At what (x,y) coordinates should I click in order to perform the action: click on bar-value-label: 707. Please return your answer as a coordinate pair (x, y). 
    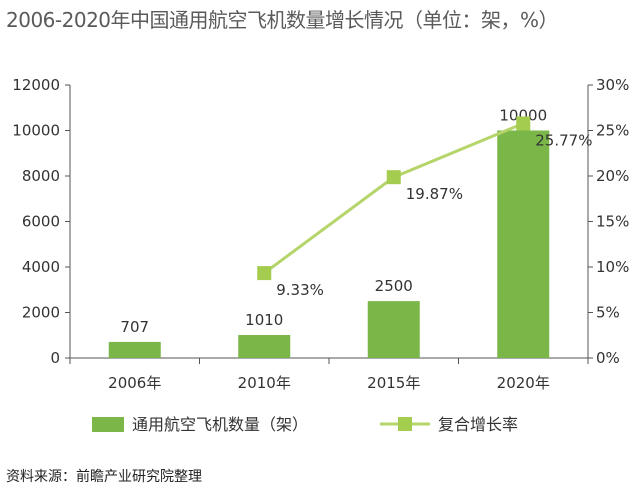
    Looking at the image, I should click on (134, 327).